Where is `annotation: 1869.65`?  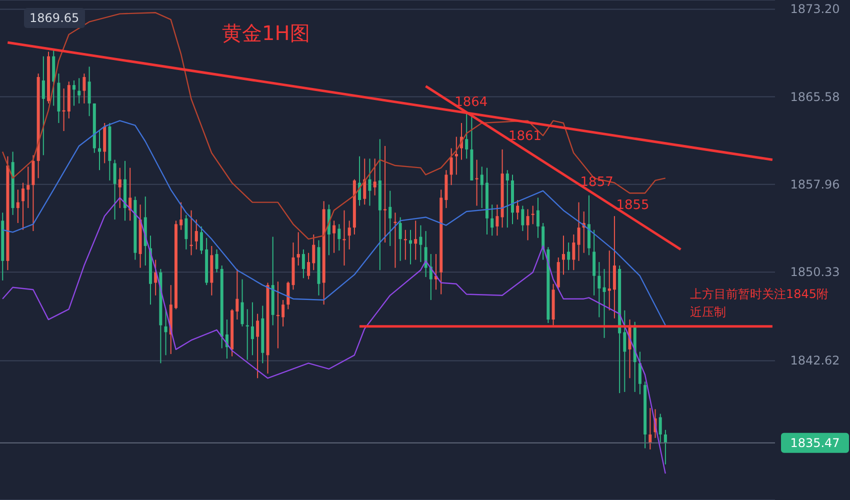
annotation: 1869.65 is located at coordinates (55, 18).